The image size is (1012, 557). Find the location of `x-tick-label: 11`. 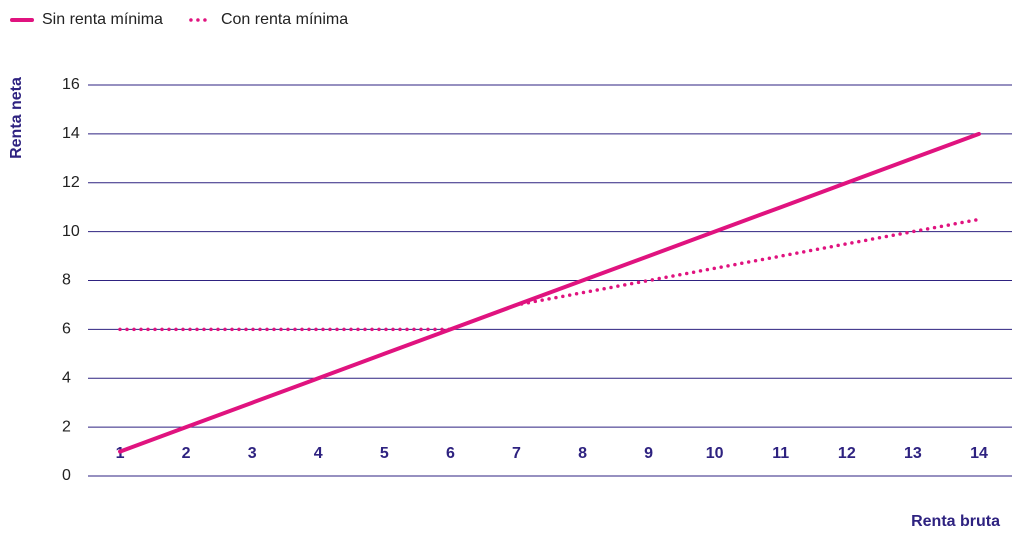

x-tick-label: 11 is located at coordinates (780, 453).